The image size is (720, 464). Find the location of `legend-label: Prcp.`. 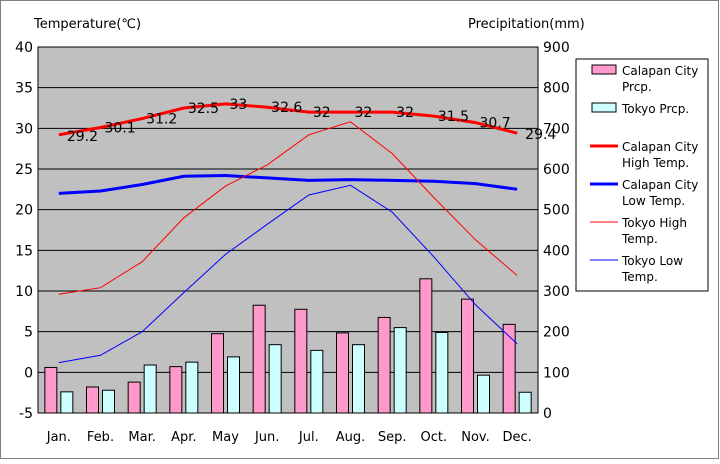

legend-label: Prcp. is located at coordinates (637, 87).